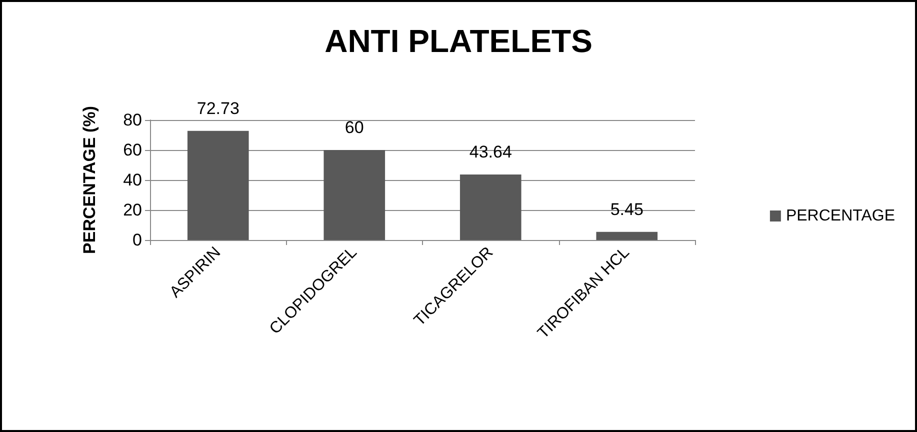 The height and width of the screenshot is (432, 917). What do you see at coordinates (841, 216) in the screenshot?
I see `legend-label: PERCENTAGE` at bounding box center [841, 216].